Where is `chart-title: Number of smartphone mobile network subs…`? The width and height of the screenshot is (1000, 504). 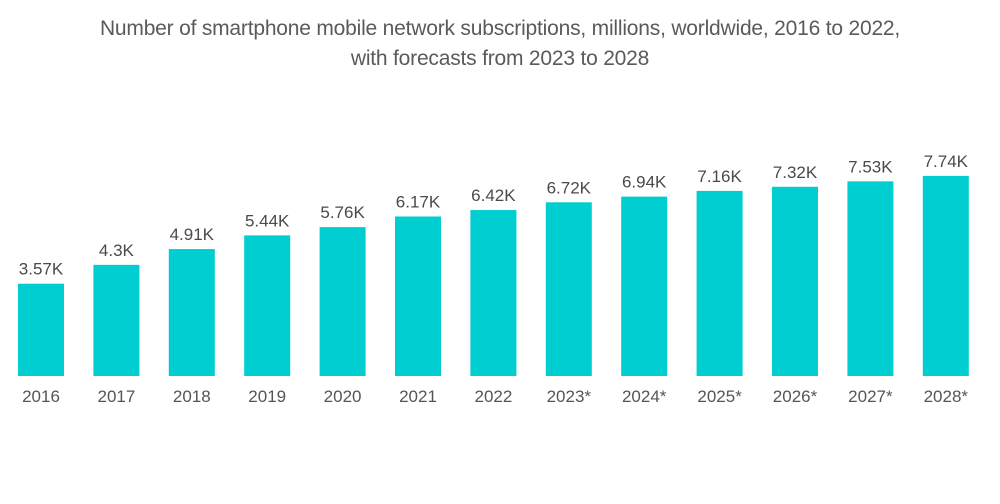 chart-title: Number of smartphone mobile network subs… is located at coordinates (500, 44).